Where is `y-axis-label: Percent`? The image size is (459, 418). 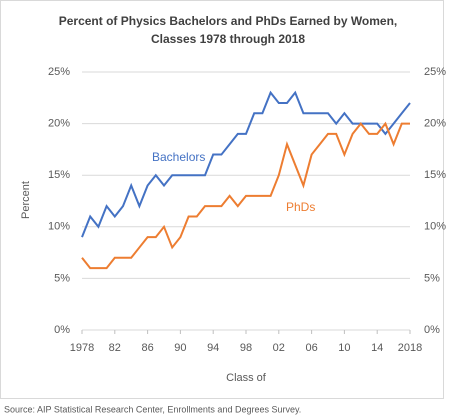 y-axis-label: Percent is located at coordinates (26, 200).